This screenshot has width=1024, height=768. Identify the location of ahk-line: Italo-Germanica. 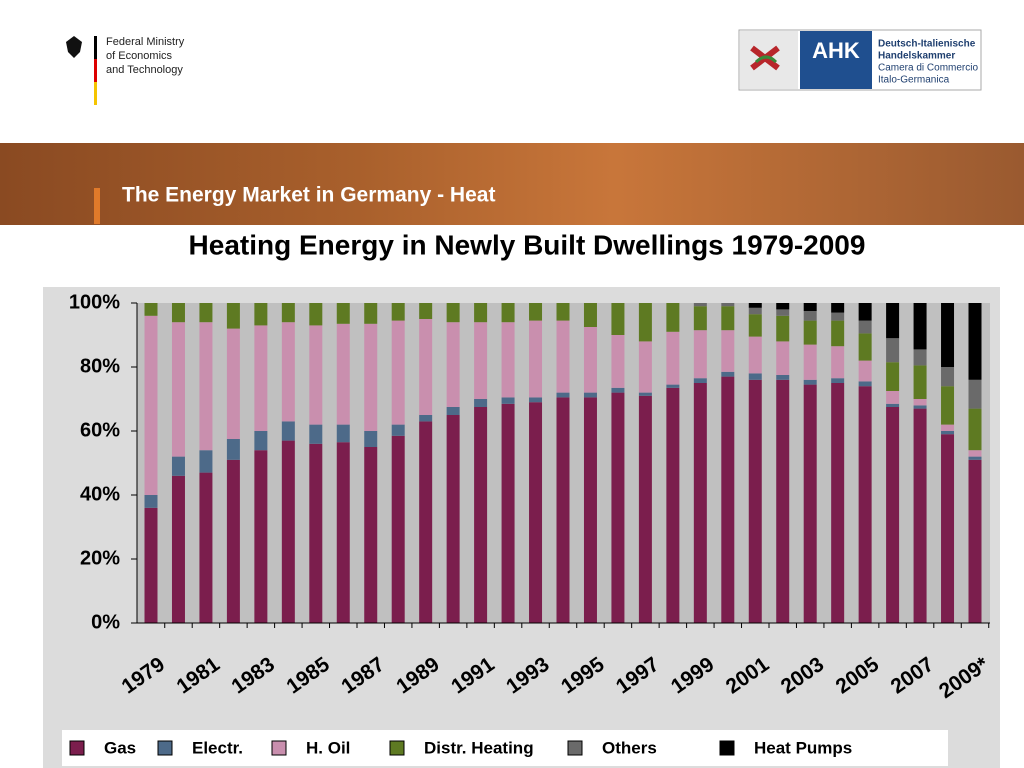
(914, 80).